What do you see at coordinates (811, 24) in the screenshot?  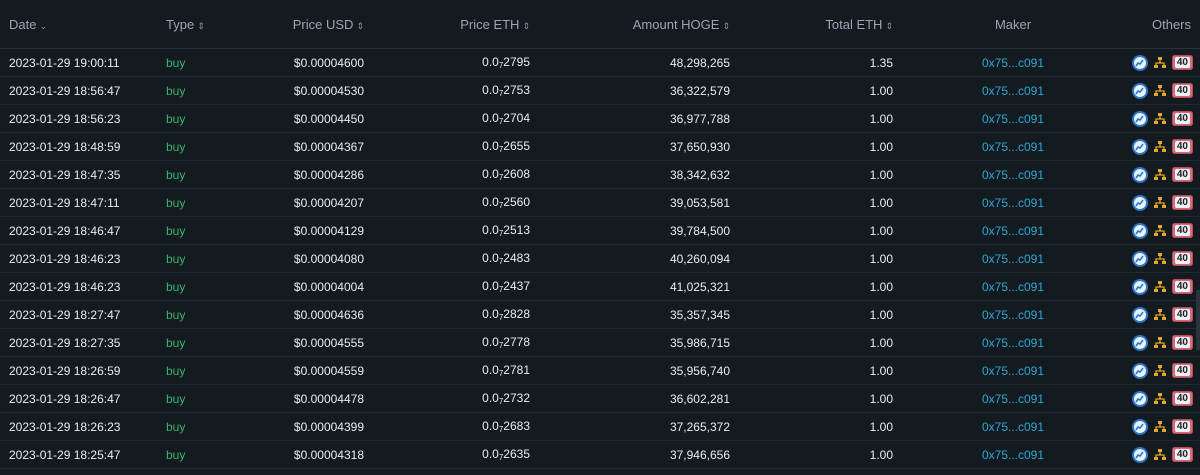 I see `header-total-eth: Total ETH ⇕` at bounding box center [811, 24].